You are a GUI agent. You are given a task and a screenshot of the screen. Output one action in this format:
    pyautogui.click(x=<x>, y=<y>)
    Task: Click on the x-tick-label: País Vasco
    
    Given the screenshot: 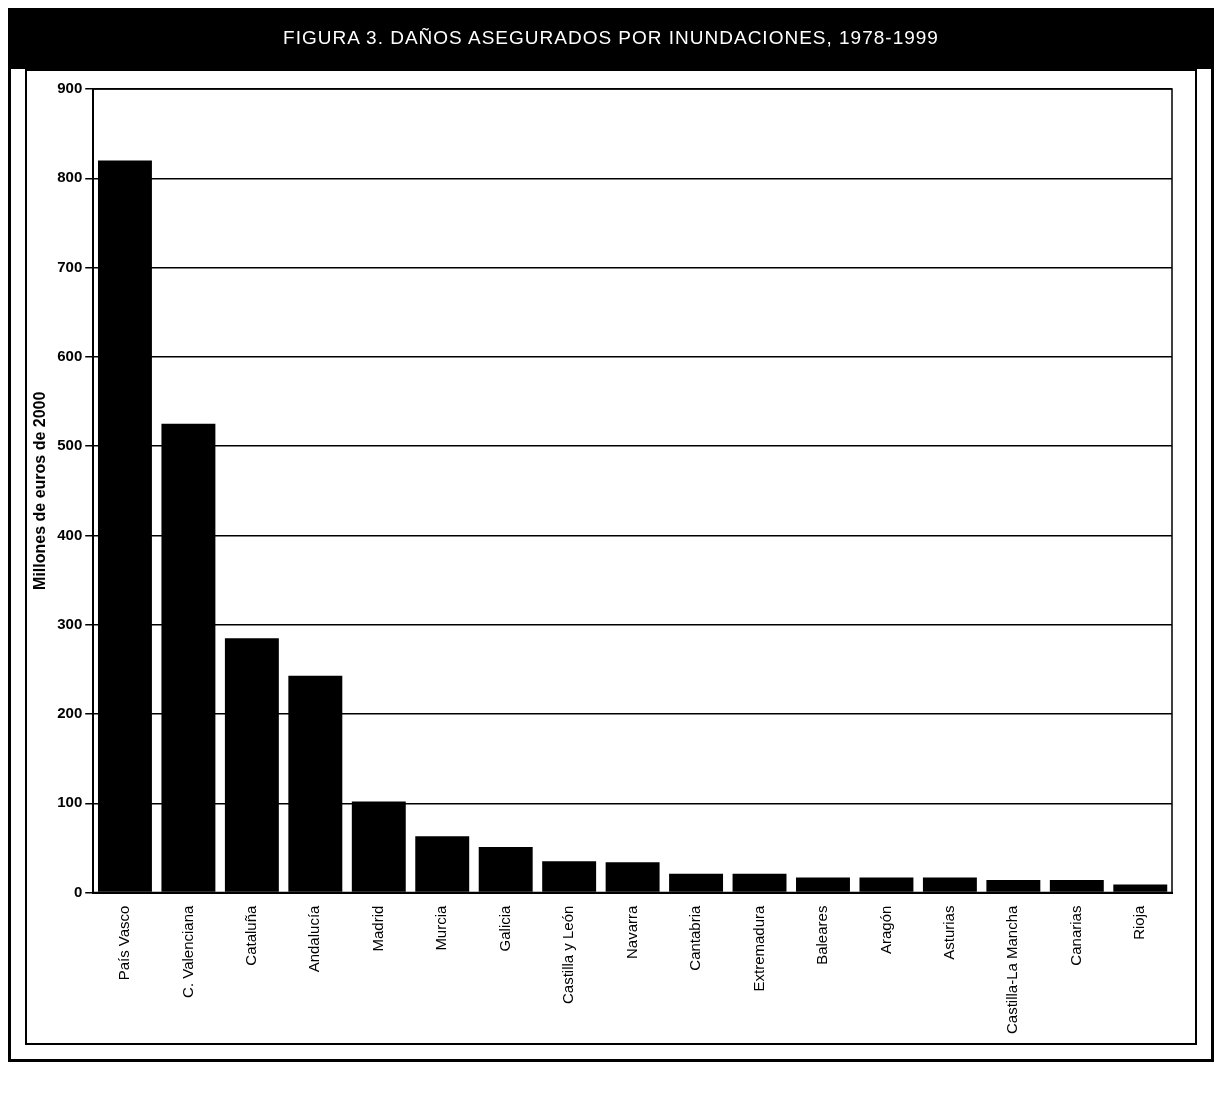 What is the action you would take?
    pyautogui.click(x=124, y=943)
    